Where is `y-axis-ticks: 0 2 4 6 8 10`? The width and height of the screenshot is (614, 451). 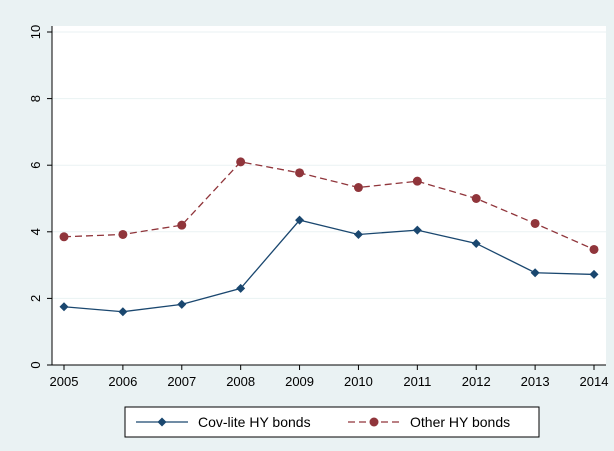 y-axis-ticks: 0 2 4 6 8 10 is located at coordinates (40, 197).